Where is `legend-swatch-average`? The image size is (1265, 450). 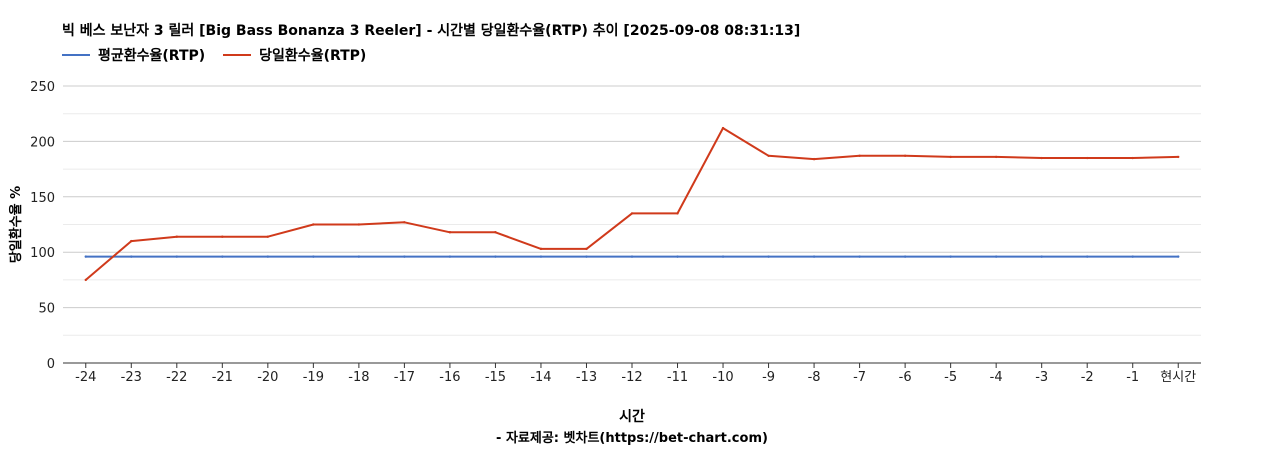
legend-swatch-average is located at coordinates (76, 55).